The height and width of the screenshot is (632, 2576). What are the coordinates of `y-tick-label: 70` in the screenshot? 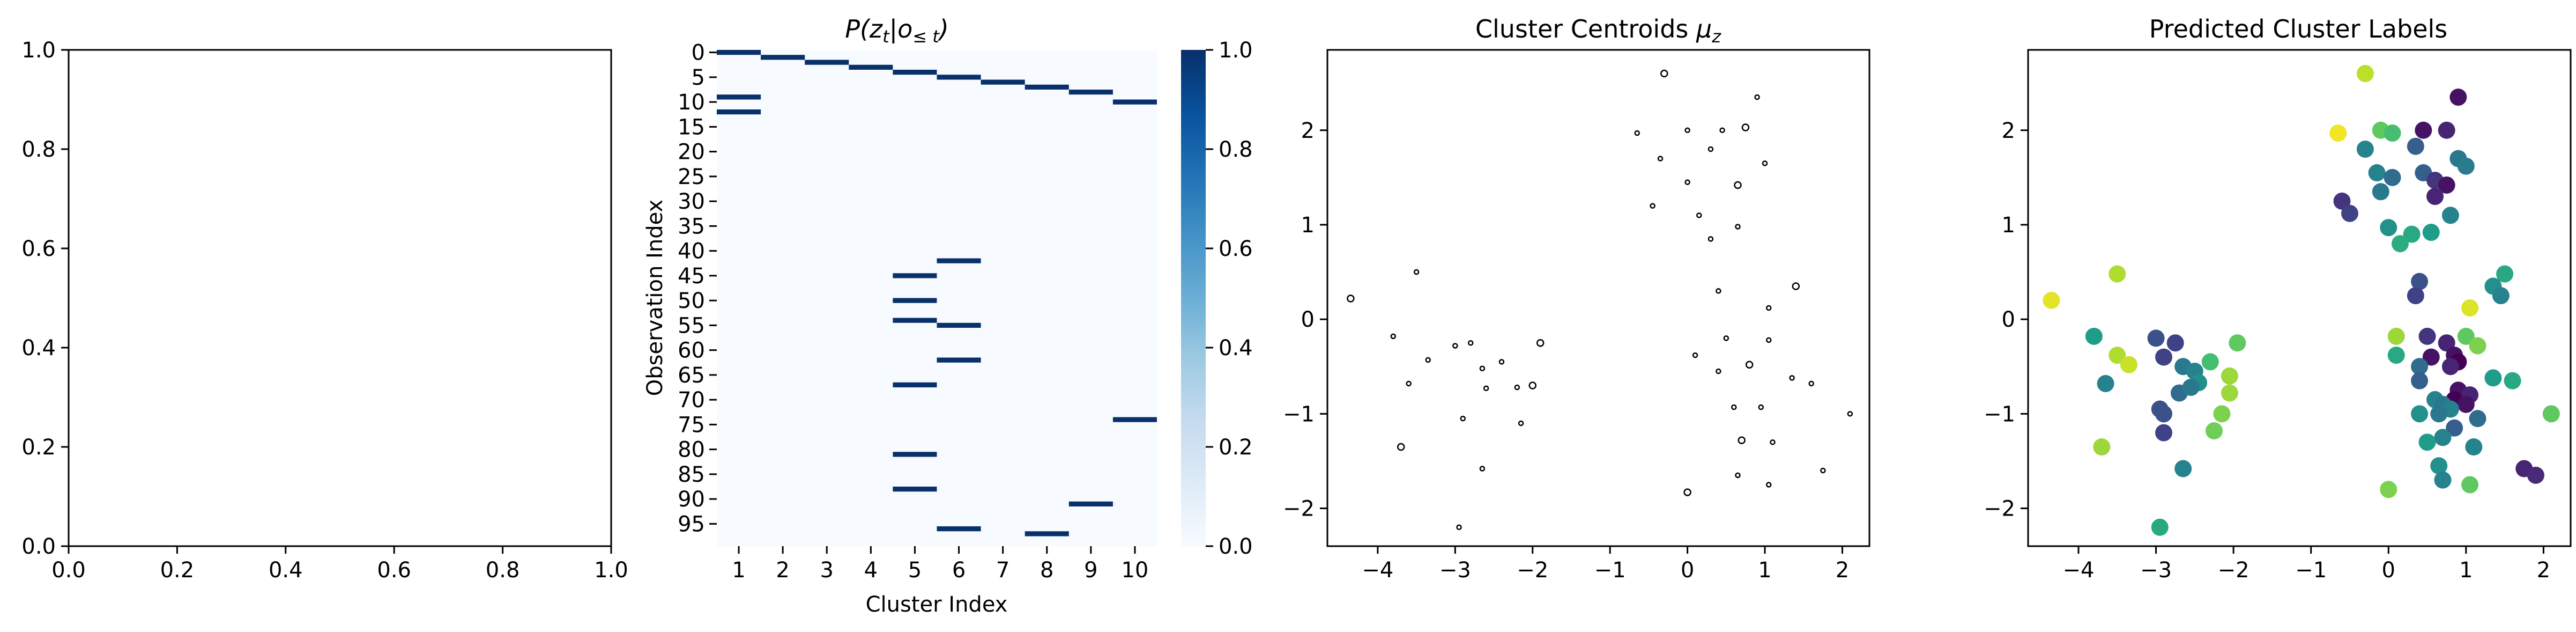 It's located at (691, 400).